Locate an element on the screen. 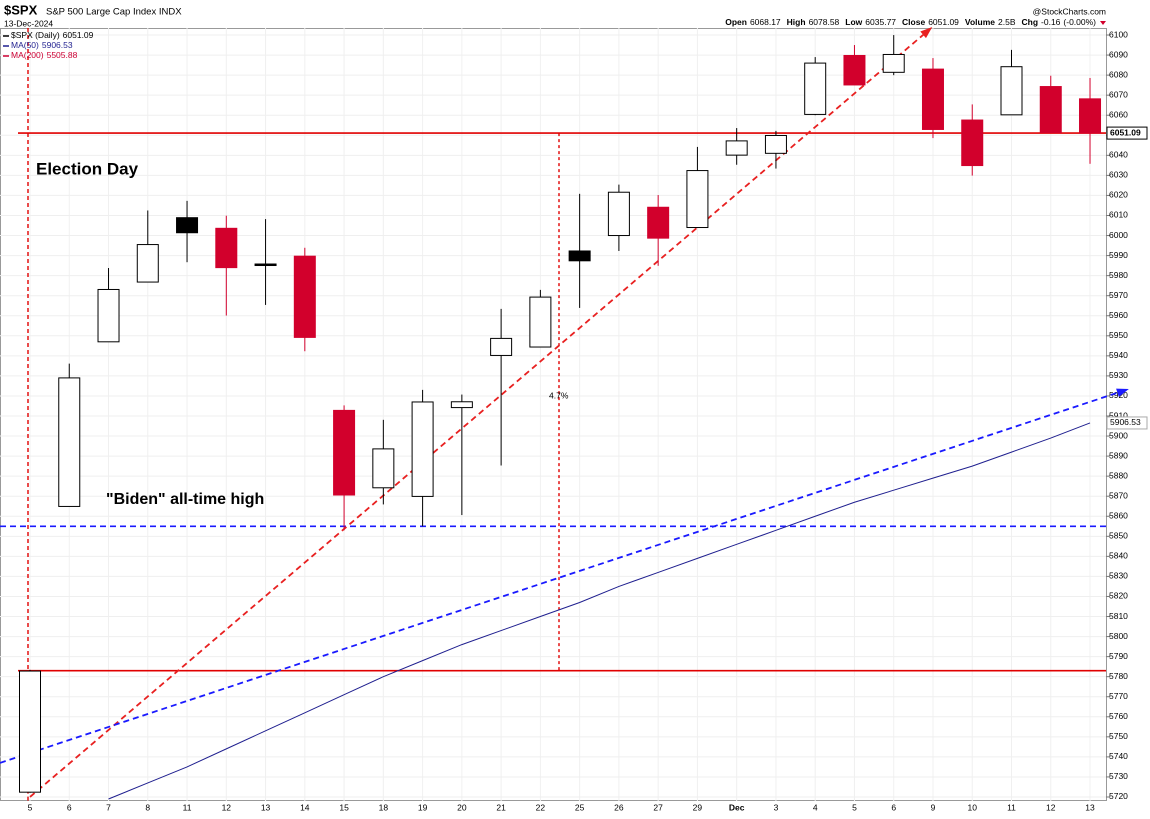  chart-subtitle: S&P 500 Large Cap Index INDX is located at coordinates (114, 12).